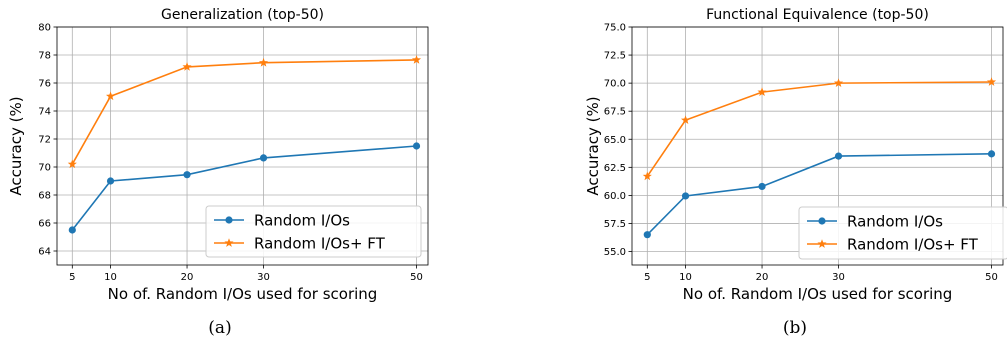 The image size is (1007, 356). What do you see at coordinates (44, 196) in the screenshot?
I see `y-tick-label: 68` at bounding box center [44, 196].